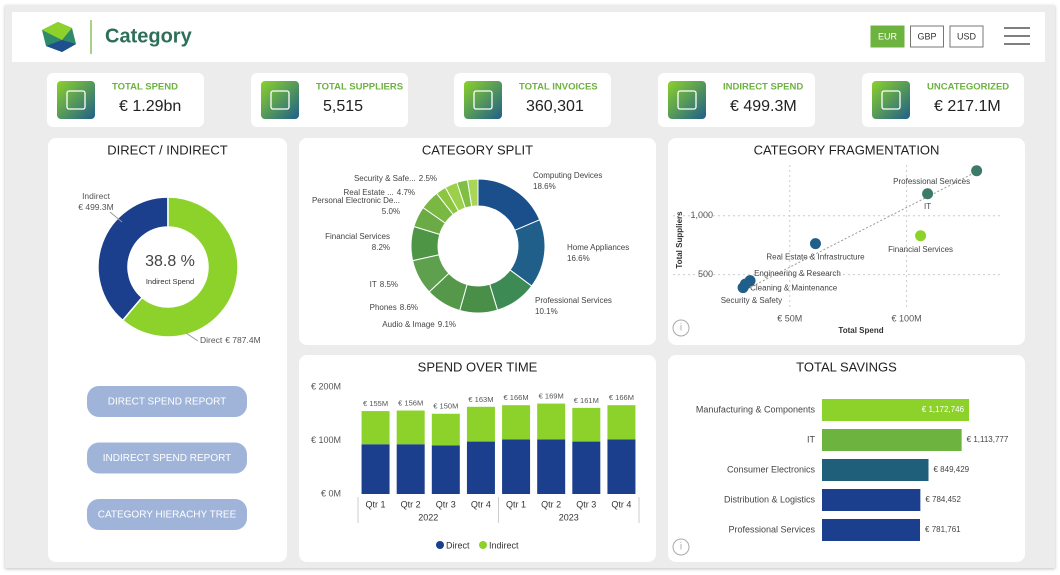  Describe the element at coordinates (920, 249) in the screenshot. I see `point-label: Financial Services` at that location.